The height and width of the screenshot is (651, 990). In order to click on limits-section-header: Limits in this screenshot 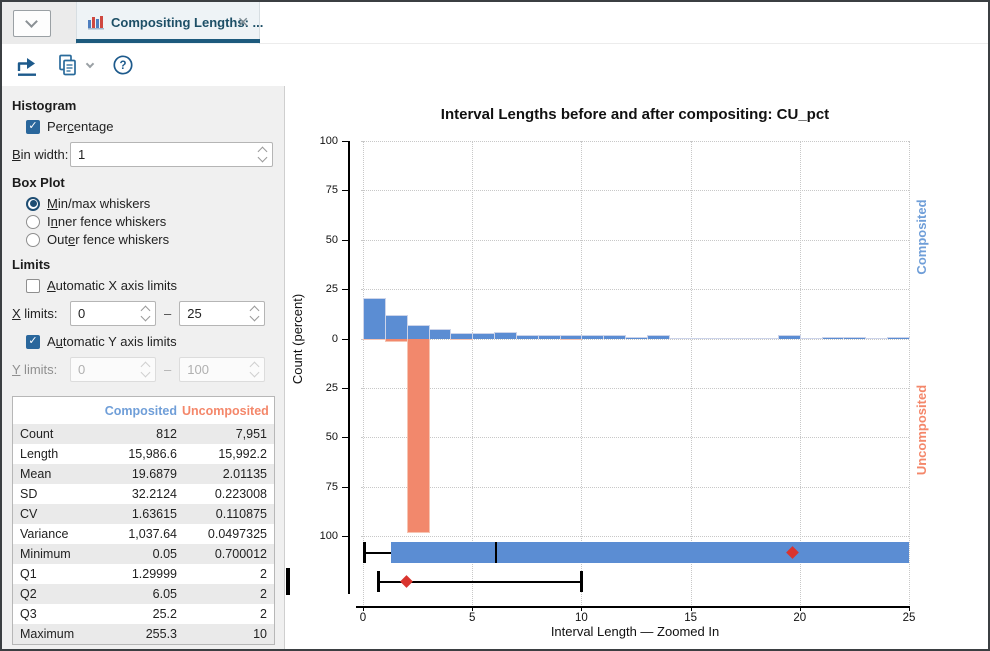, I will do `click(31, 264)`.